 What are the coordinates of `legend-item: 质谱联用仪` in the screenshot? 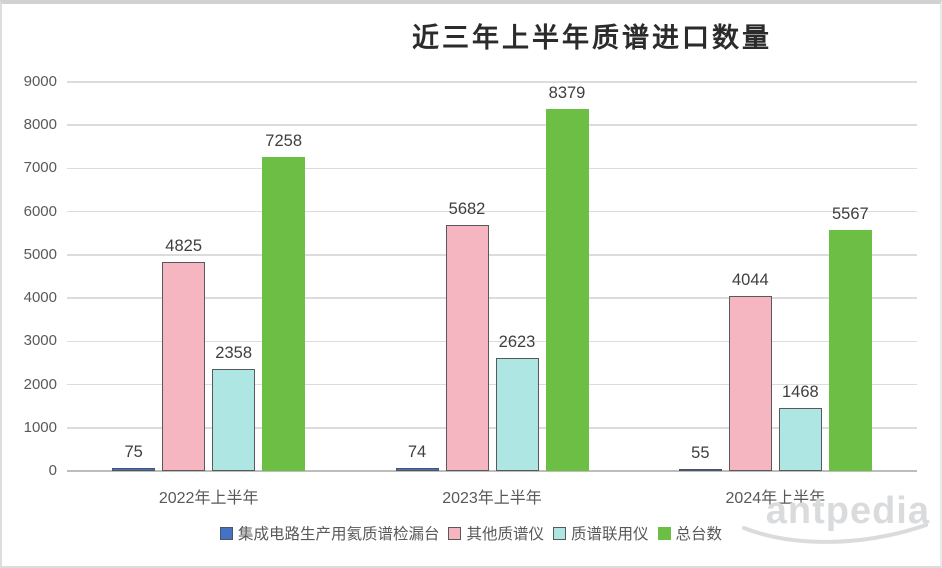 It's located at (601, 533).